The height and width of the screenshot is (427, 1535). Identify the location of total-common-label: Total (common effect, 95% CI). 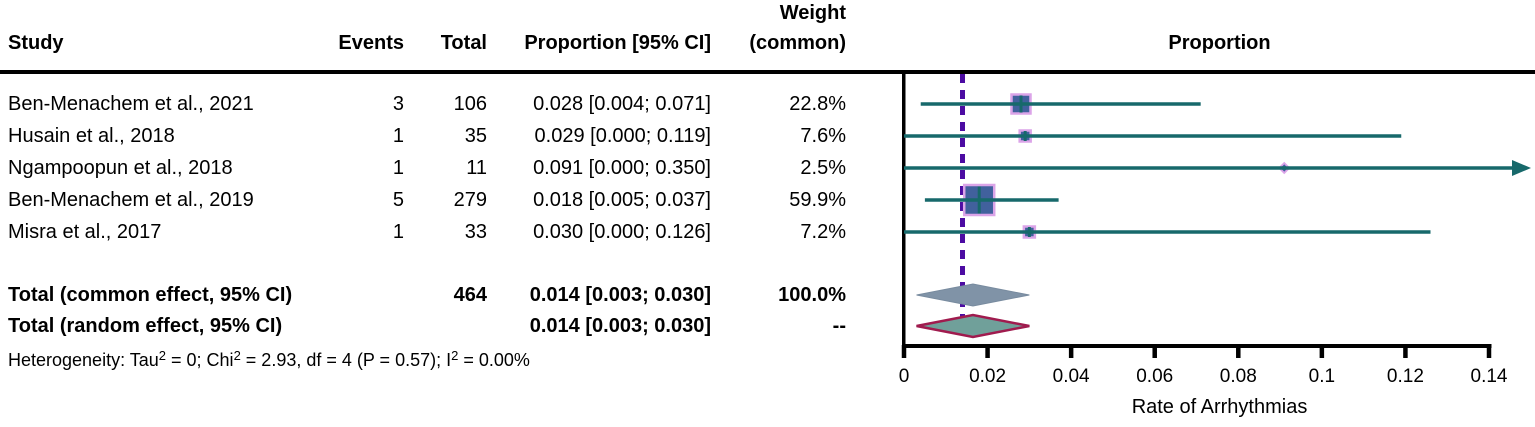
(150, 295).